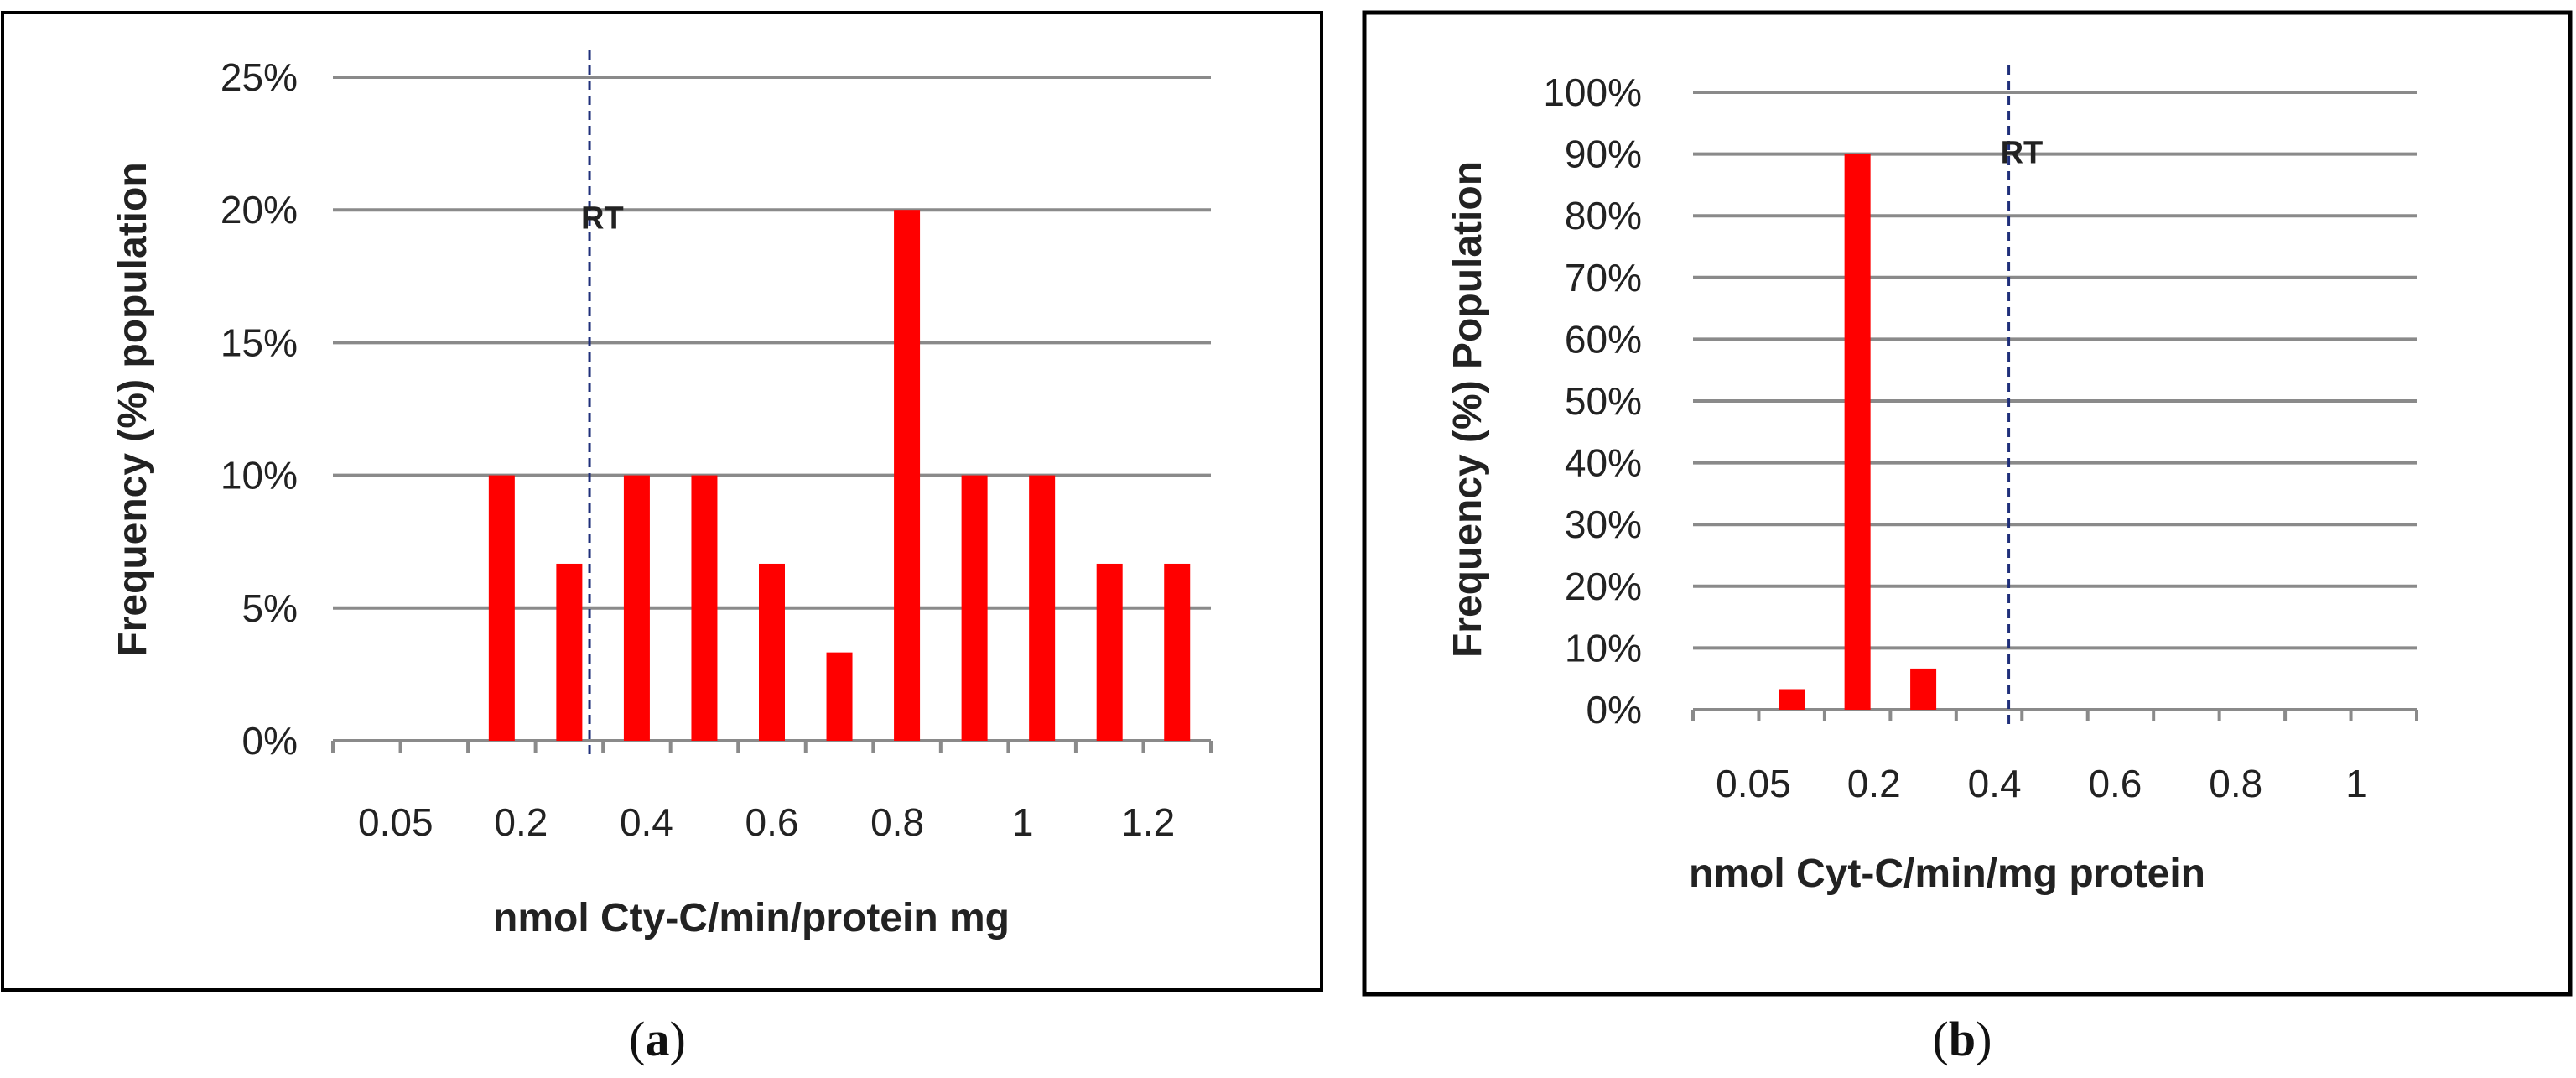 The image size is (2576, 1078). What do you see at coordinates (1603, 524) in the screenshot?
I see `chart-b-y-tick-label: 30%` at bounding box center [1603, 524].